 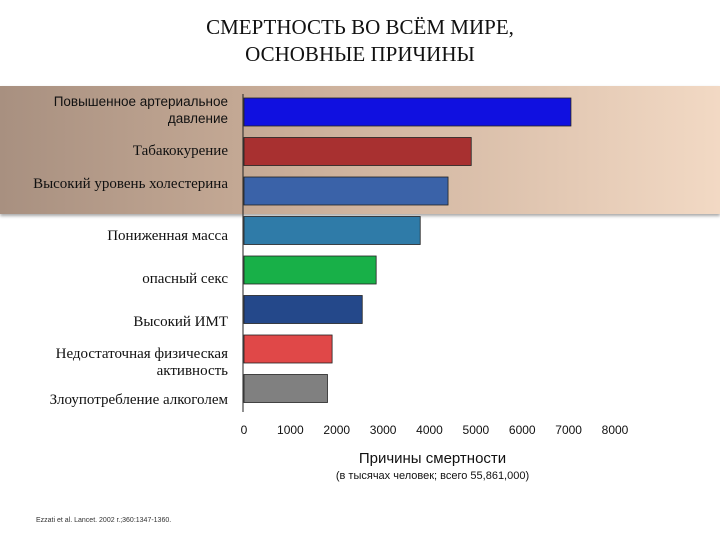 What do you see at coordinates (432, 476) in the screenshot?
I see `x-axis-note: (в тысячах человек; всего 55,861,000)` at bounding box center [432, 476].